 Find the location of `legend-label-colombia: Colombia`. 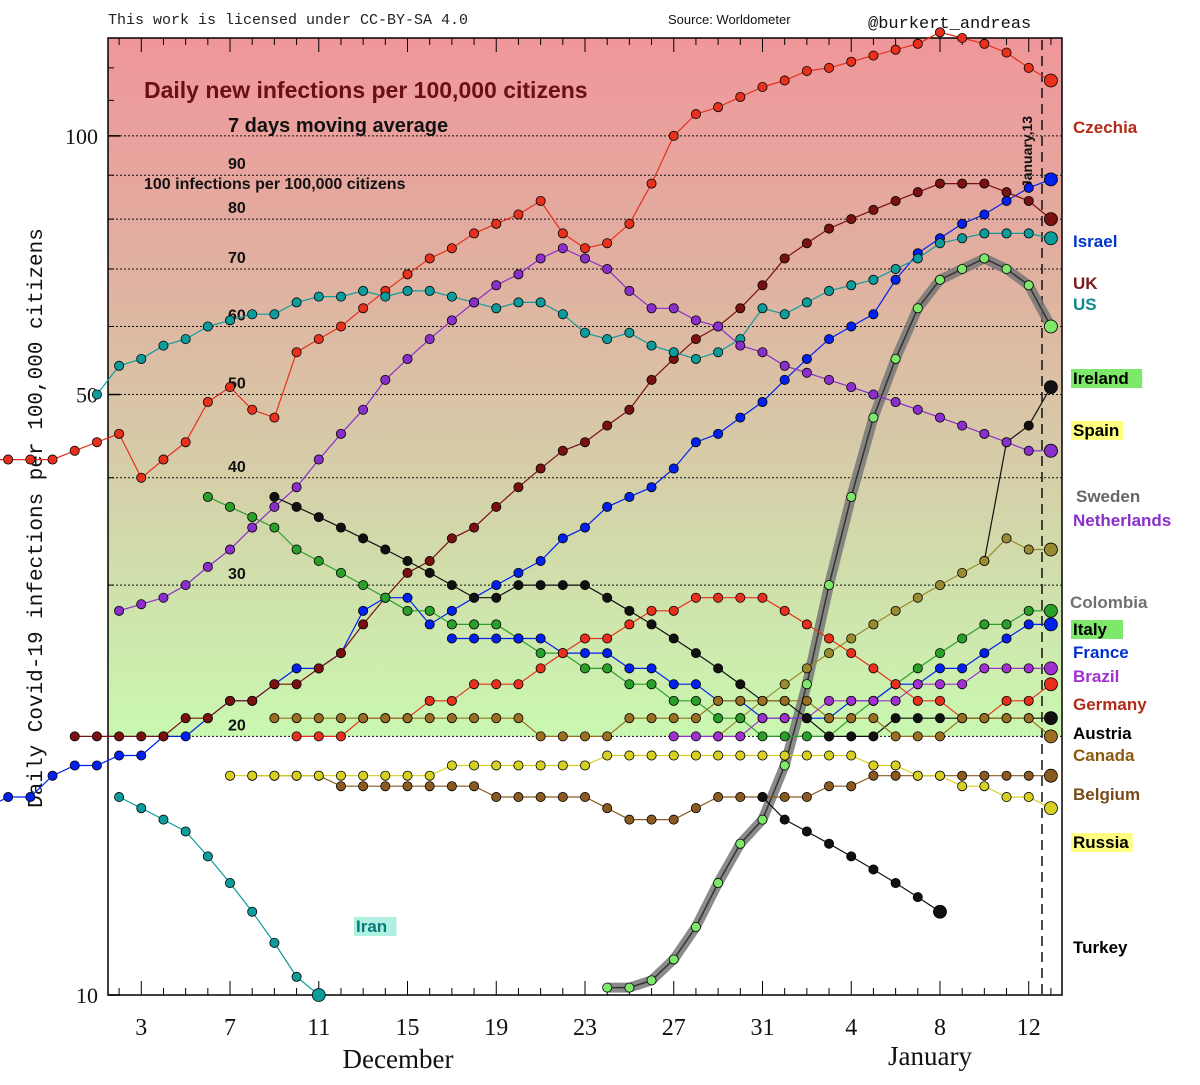

legend-label-colombia: Colombia is located at coordinates (1109, 602).